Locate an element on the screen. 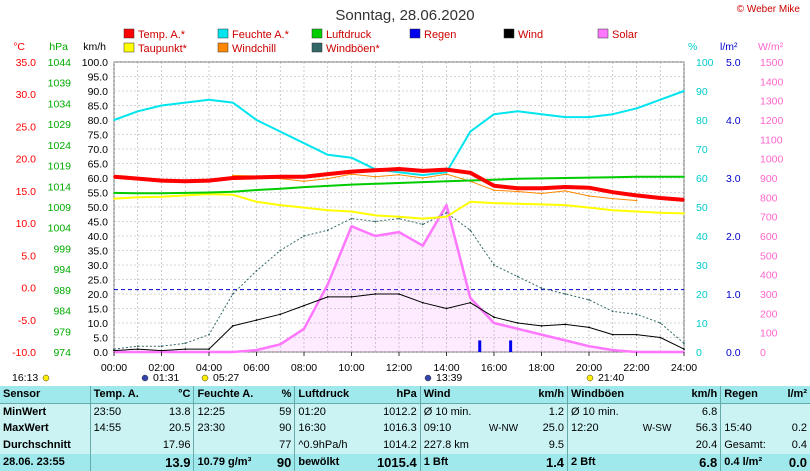 Image resolution: width=810 pixels, height=471 pixels. table-cell: 20.5 is located at coordinates (173, 429).